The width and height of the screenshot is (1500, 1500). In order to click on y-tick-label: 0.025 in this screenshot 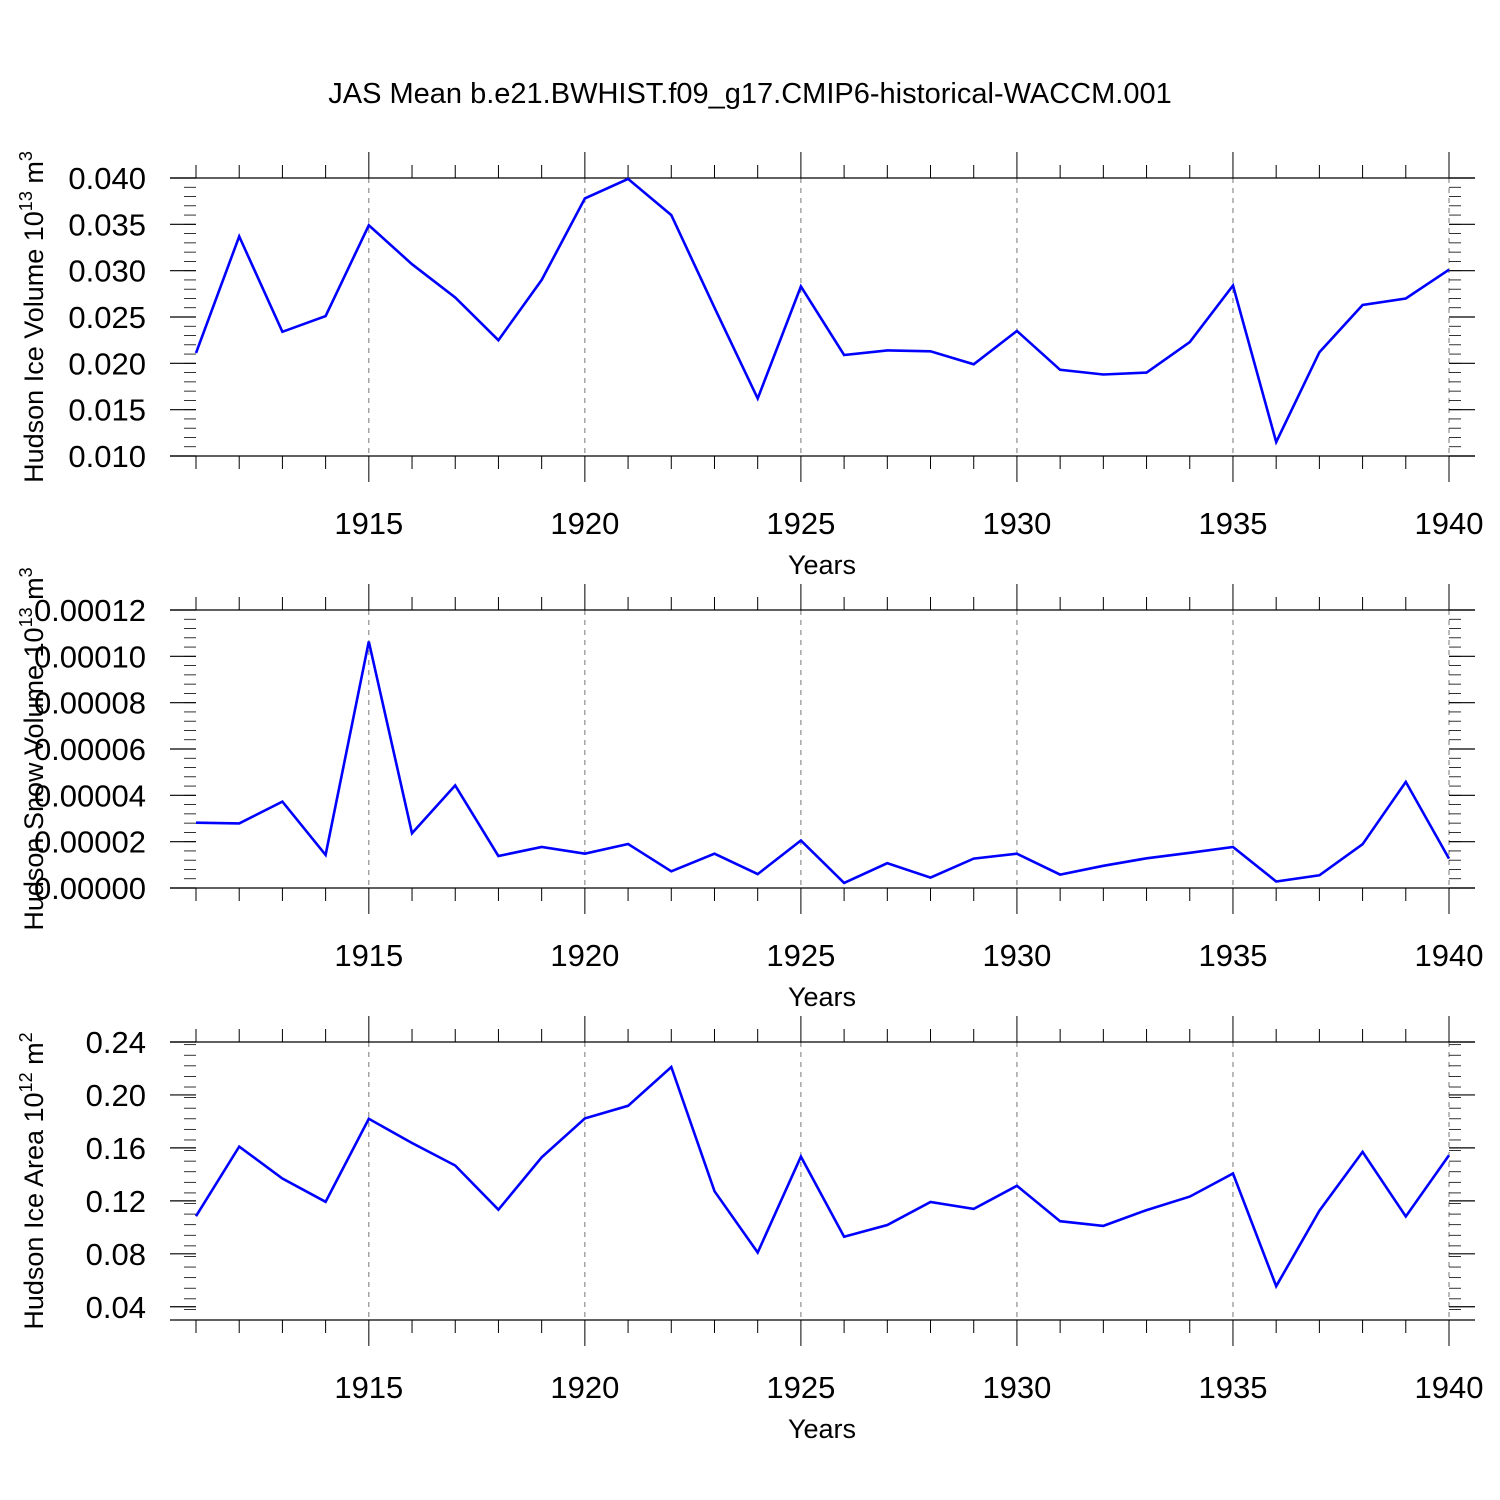, I will do `click(107, 317)`.